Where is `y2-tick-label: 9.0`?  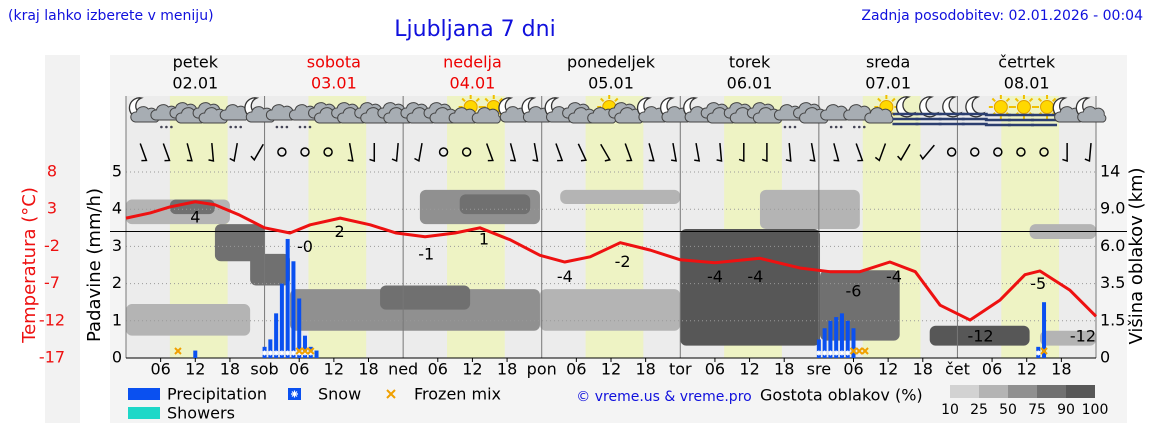
y2-tick-label: 9.0 is located at coordinates (1112, 208).